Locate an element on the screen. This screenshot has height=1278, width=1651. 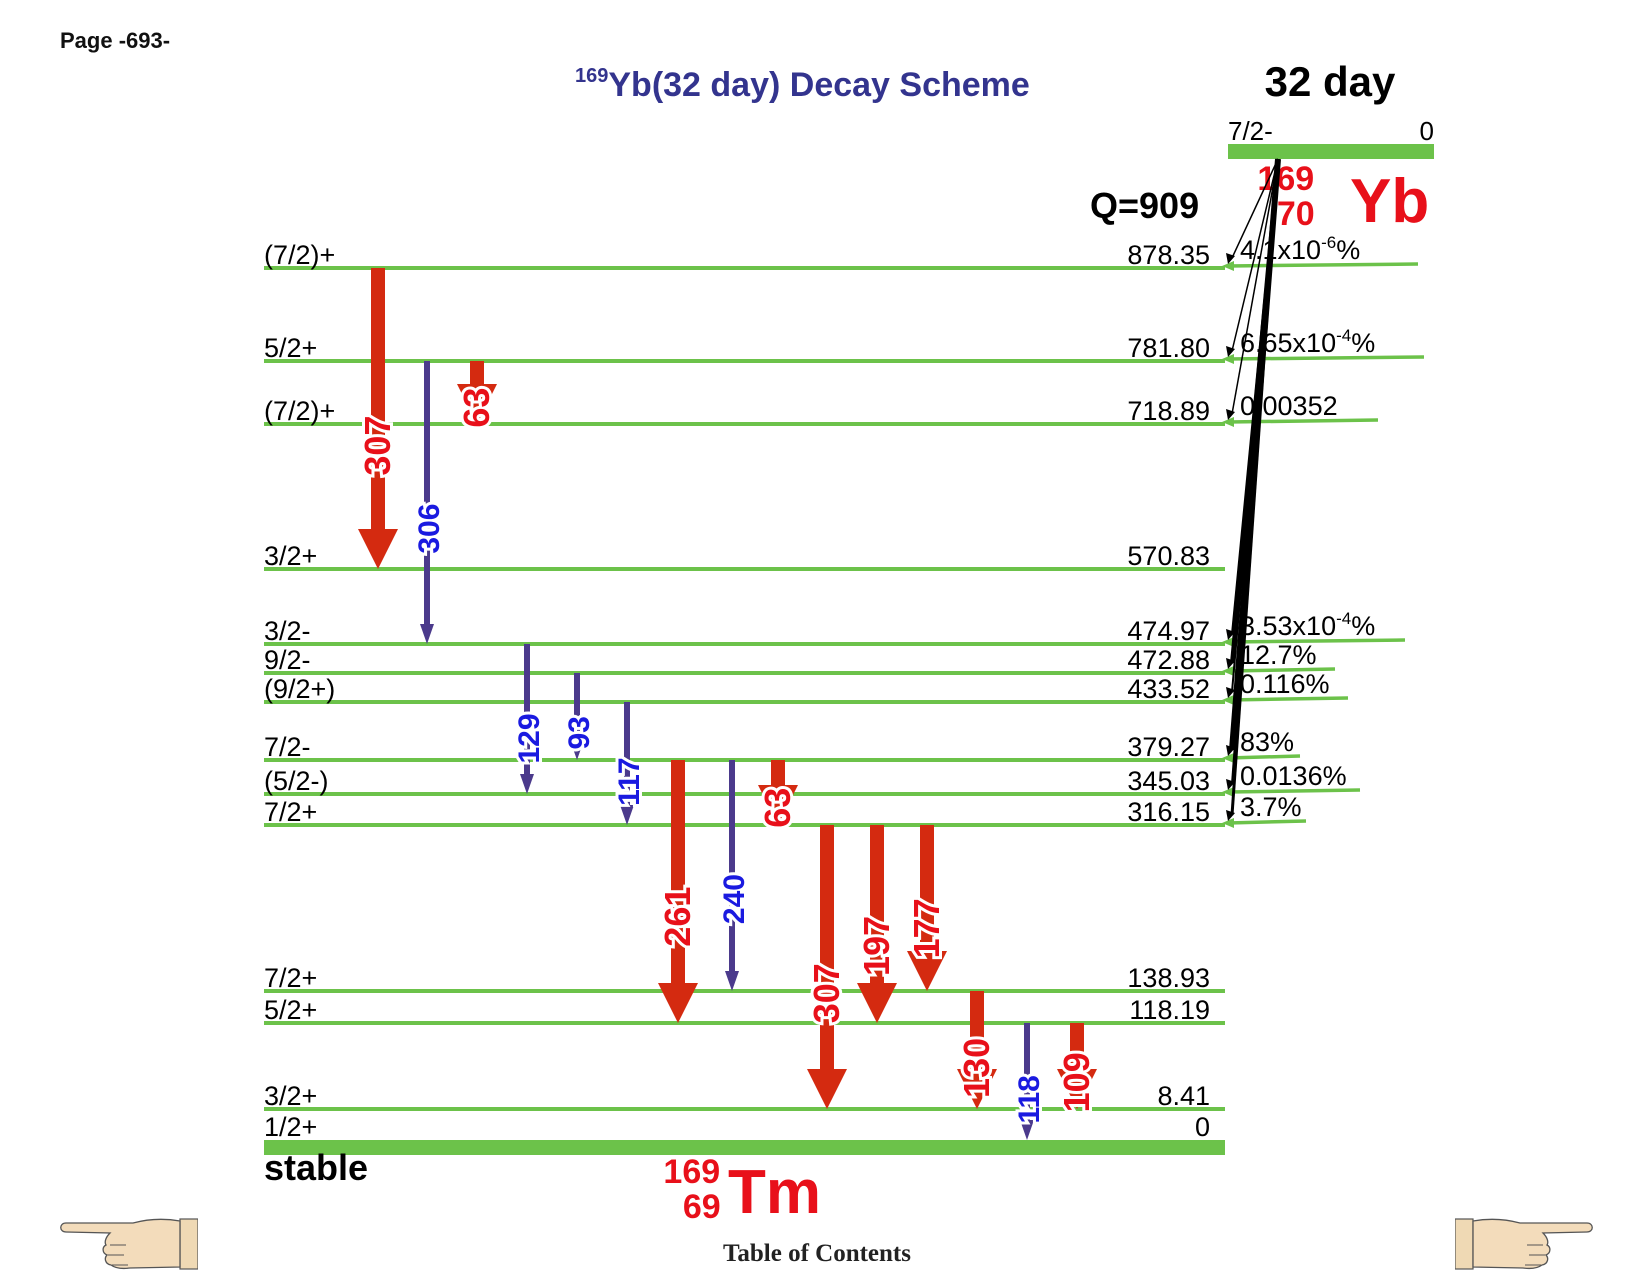
level-spin: (5/2-) is located at coordinates (296, 781).